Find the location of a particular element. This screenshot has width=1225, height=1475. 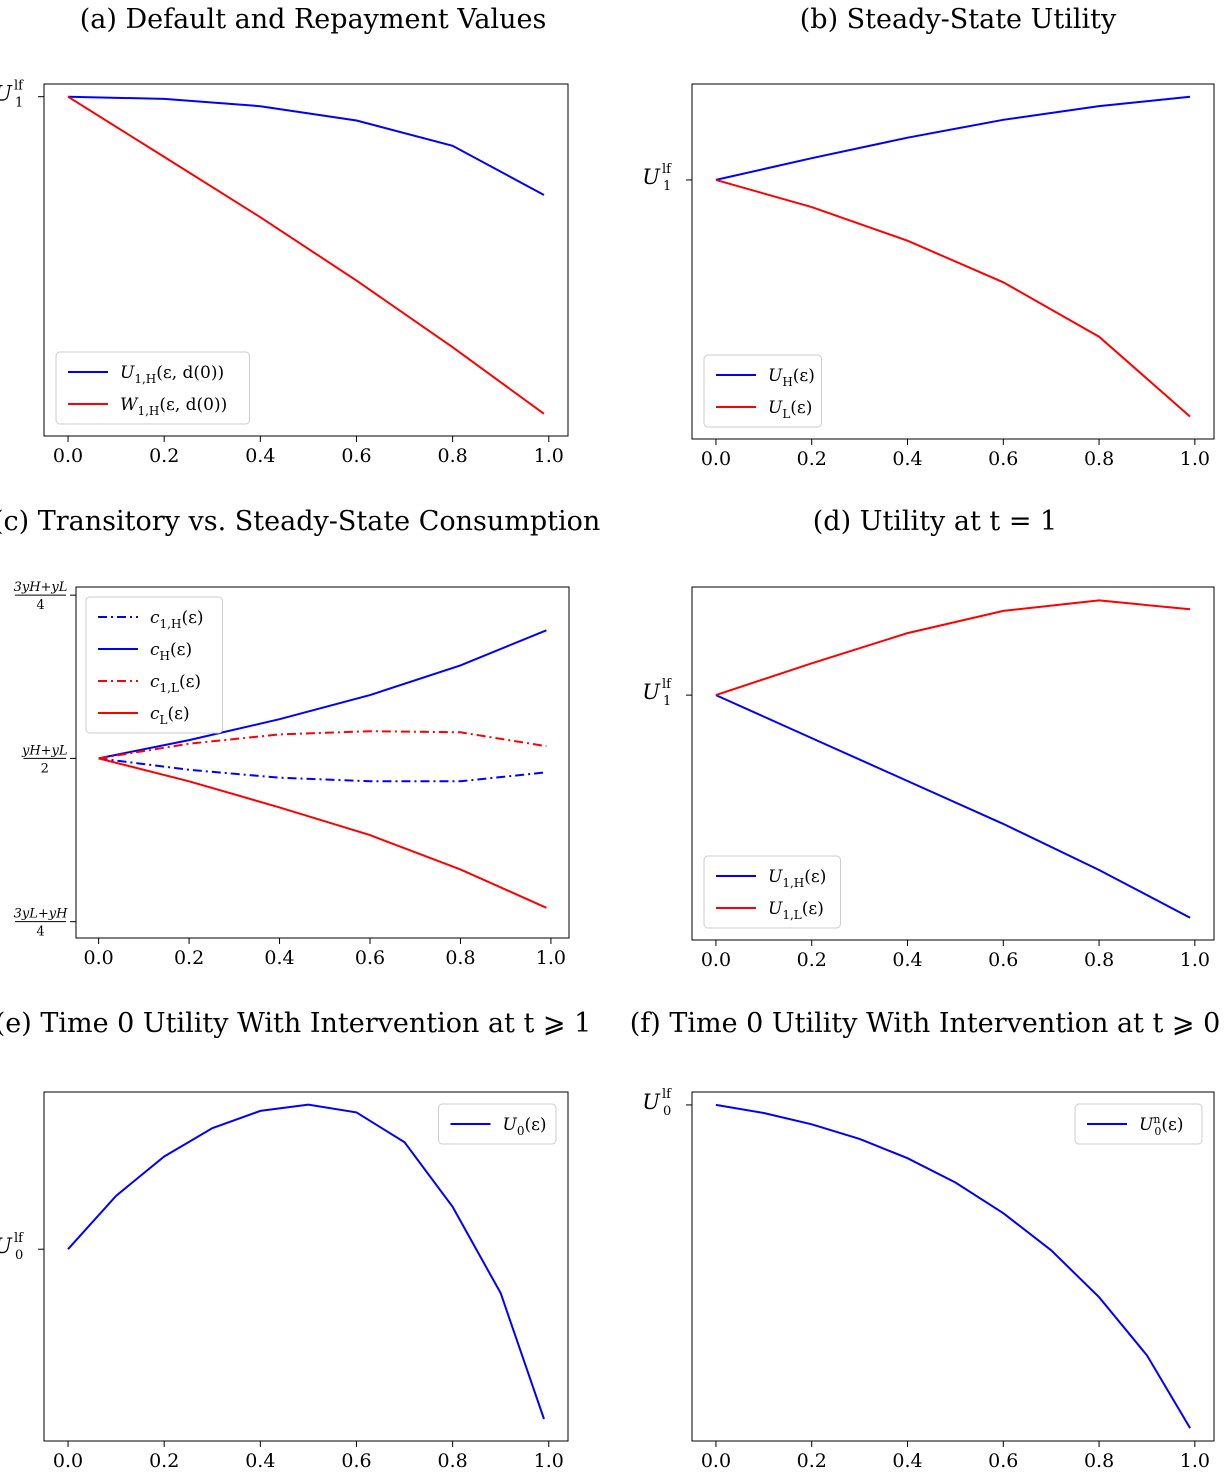

legend: U1,H(ε, d(0)) W1,H(ε, d(0)) is located at coordinates (152, 388).